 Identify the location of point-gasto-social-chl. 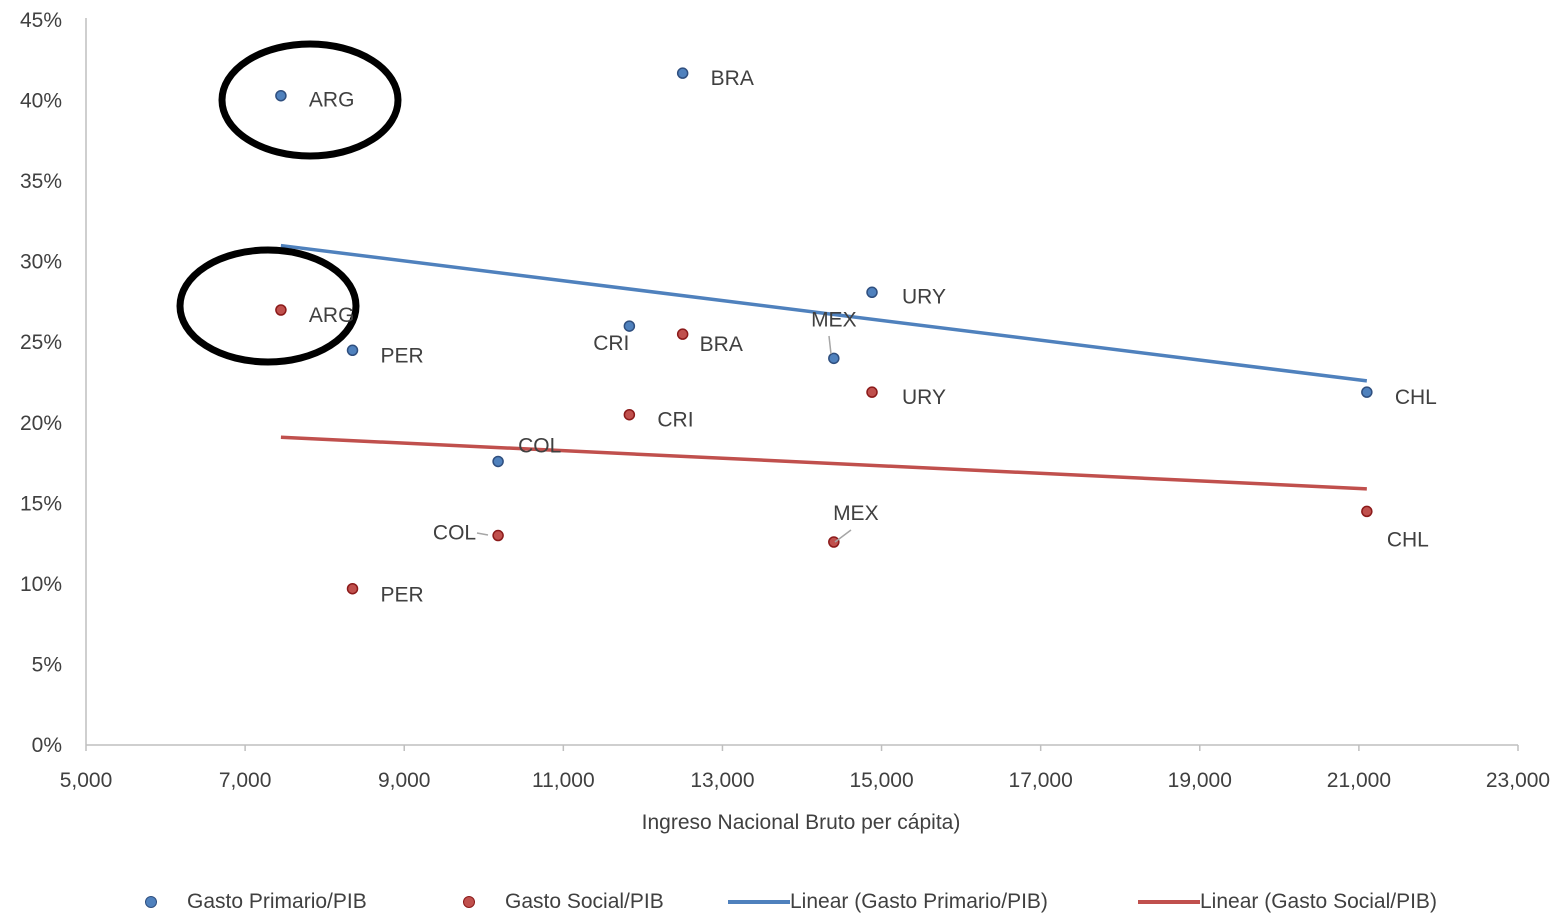
(1367, 511).